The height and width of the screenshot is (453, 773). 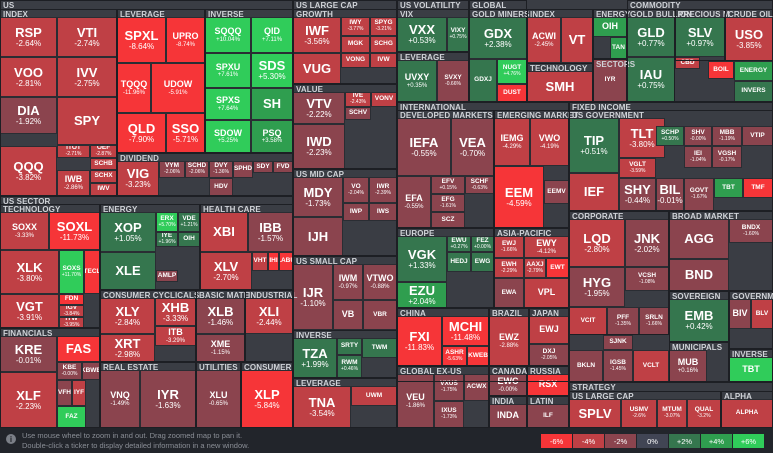 What do you see at coordinates (618, 48) in the screenshot?
I see `tile-tan: TAN` at bounding box center [618, 48].